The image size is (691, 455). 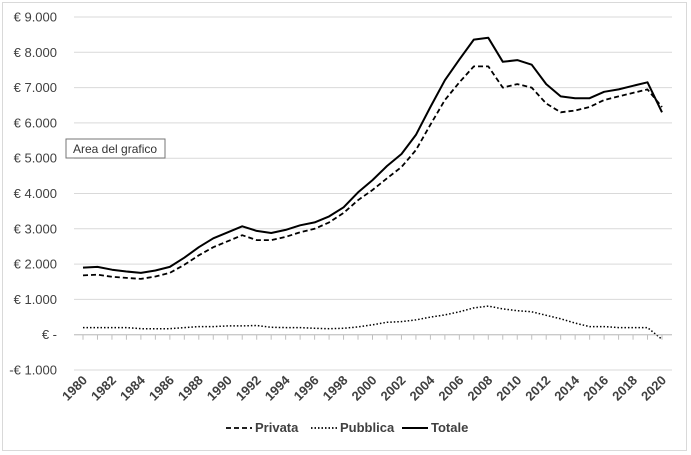 I want to click on legend-label-privata: Privata, so click(x=277, y=427).